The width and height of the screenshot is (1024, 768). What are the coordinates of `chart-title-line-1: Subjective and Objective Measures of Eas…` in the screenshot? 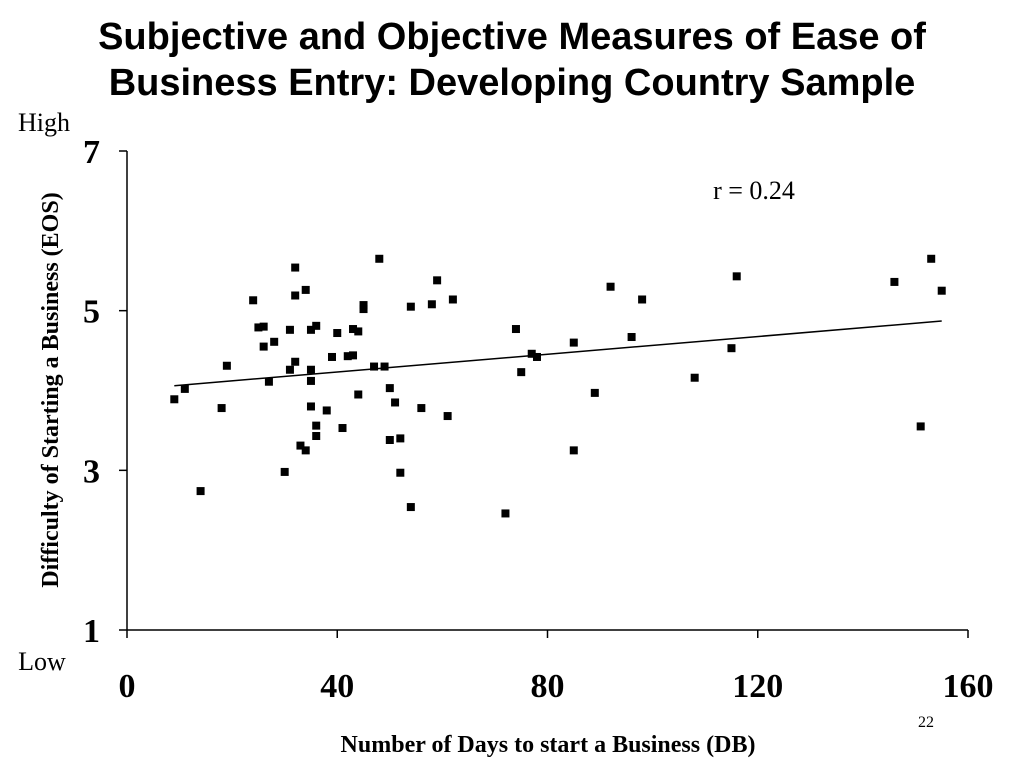 It's located at (512, 37).